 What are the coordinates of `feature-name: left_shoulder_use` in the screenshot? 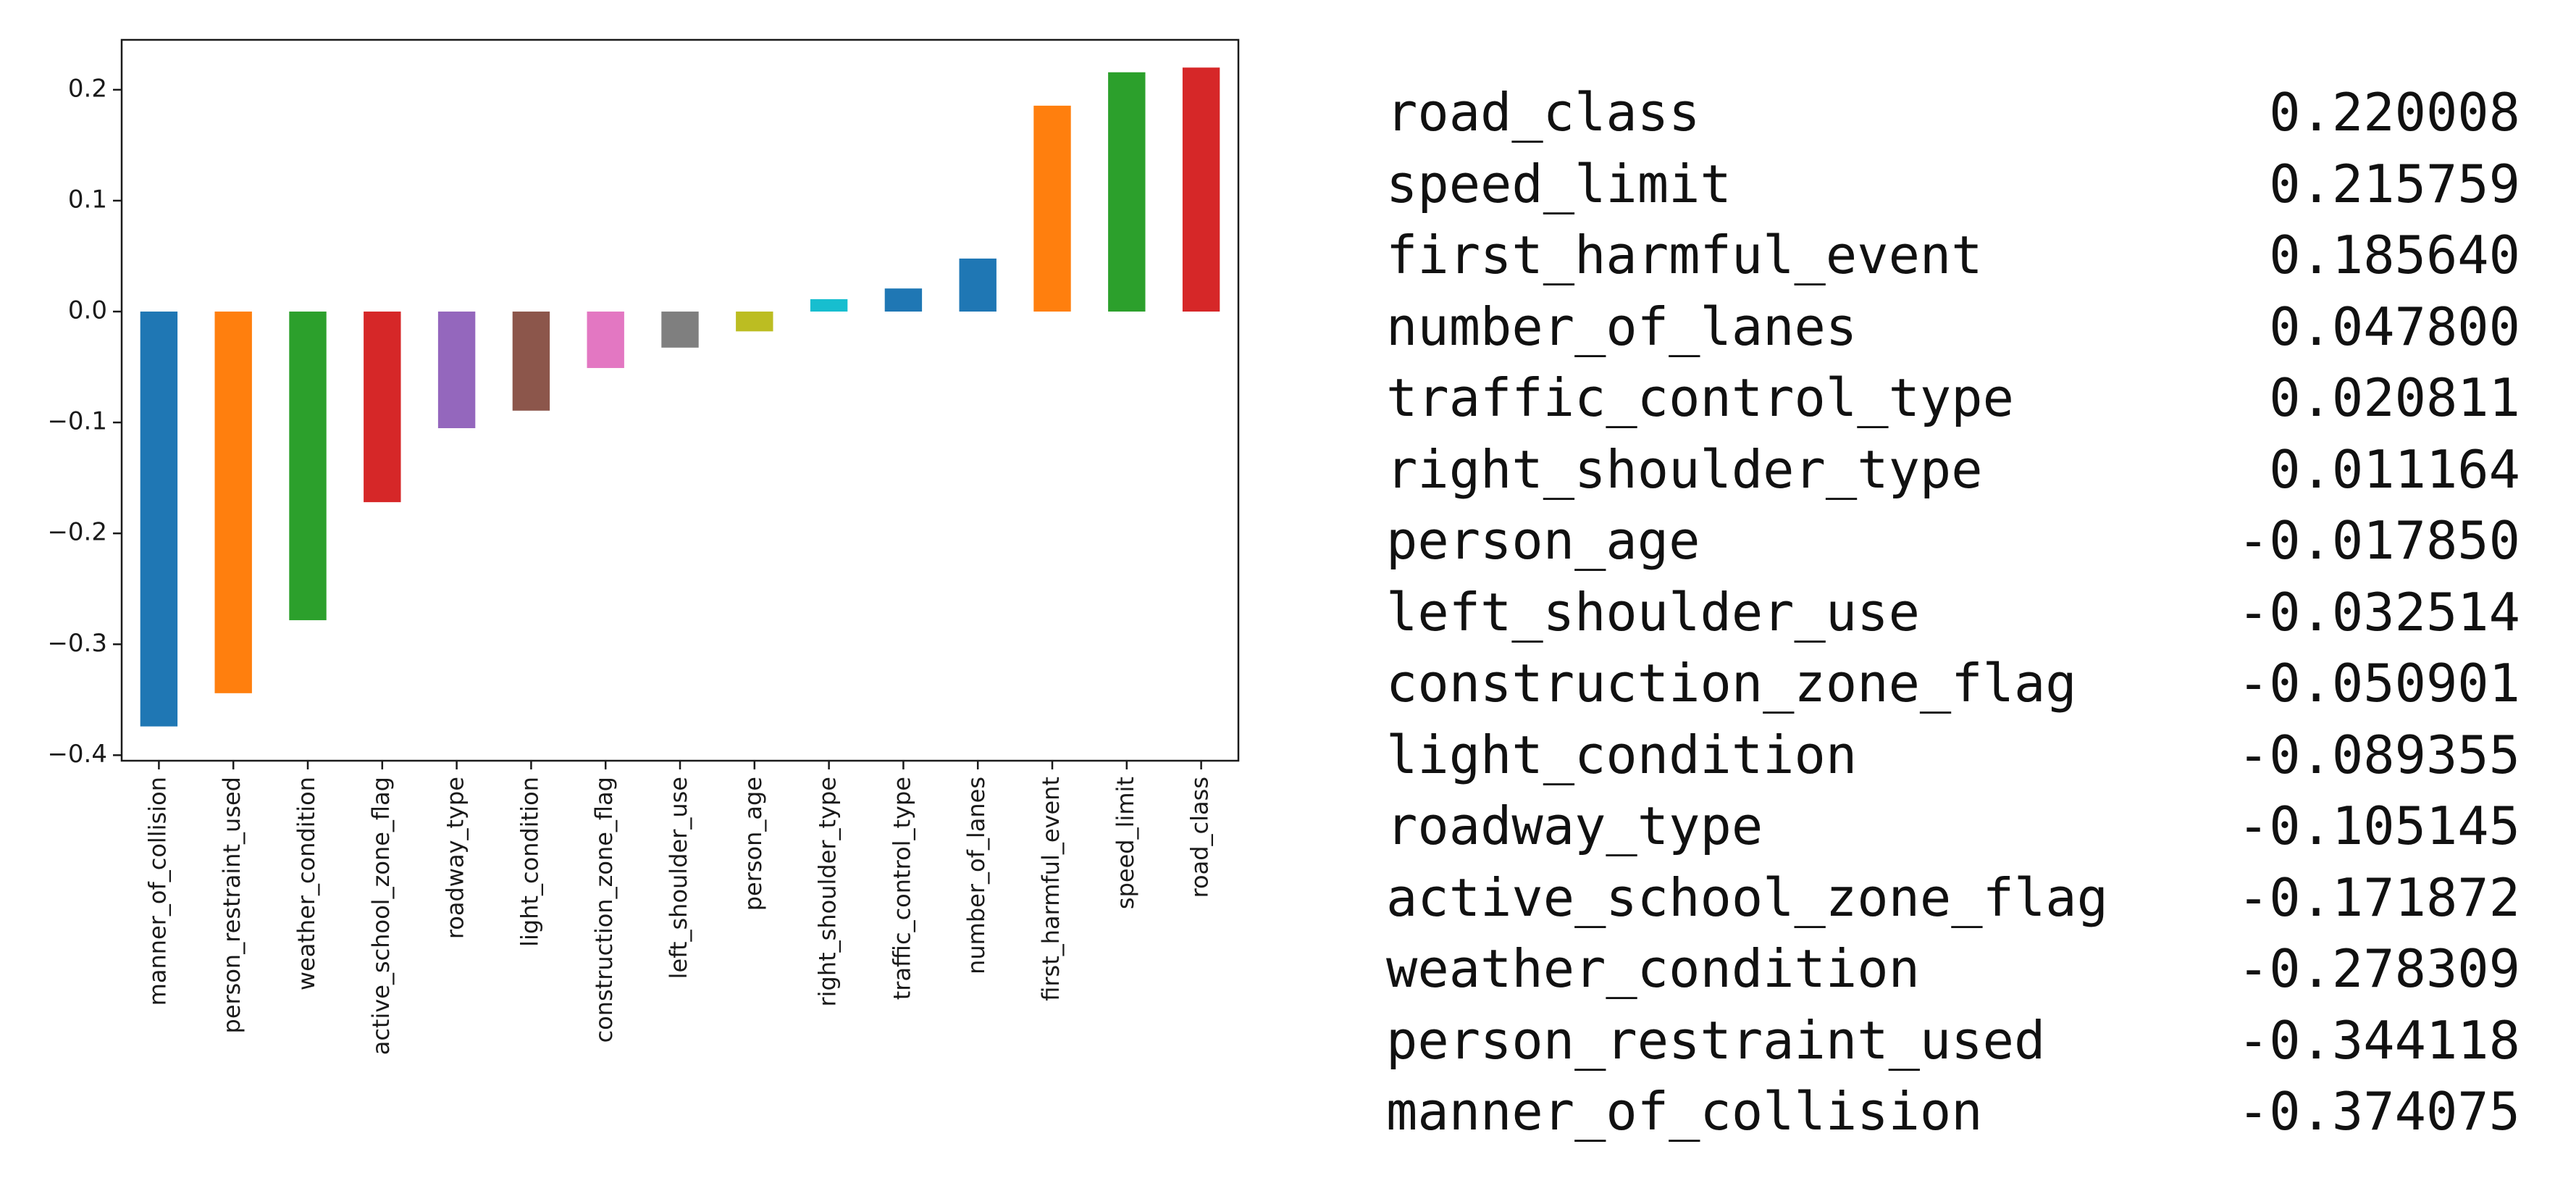 It's located at (1653, 612).